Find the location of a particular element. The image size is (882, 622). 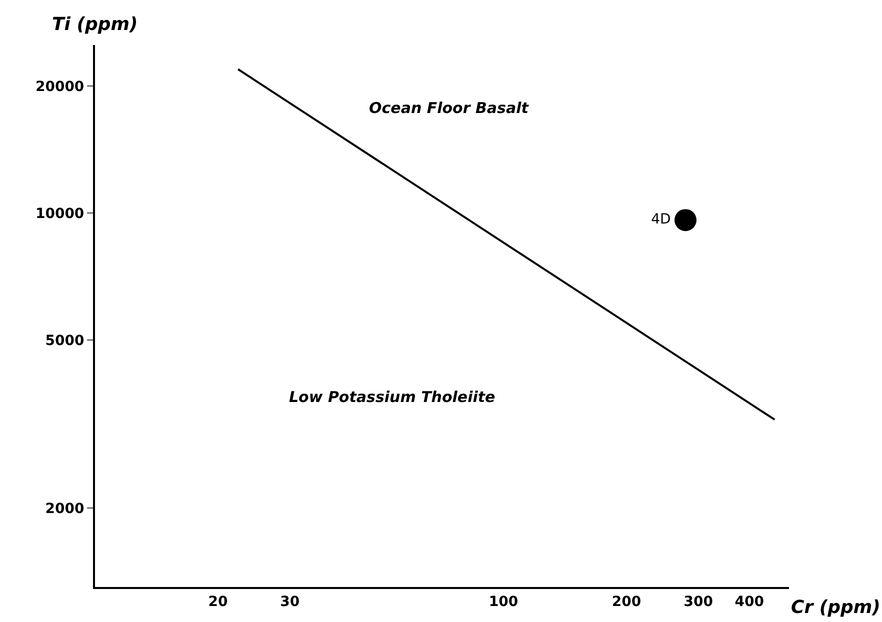

annotation: Low Potassium Tholeiite is located at coordinates (392, 397).